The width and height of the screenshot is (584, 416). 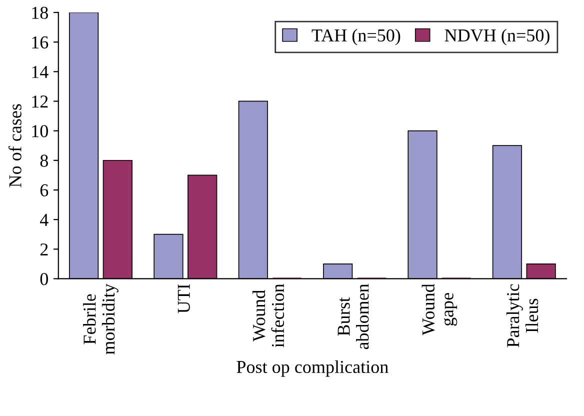 What do you see at coordinates (40, 72) in the screenshot?
I see `y-tick-label: 14` at bounding box center [40, 72].